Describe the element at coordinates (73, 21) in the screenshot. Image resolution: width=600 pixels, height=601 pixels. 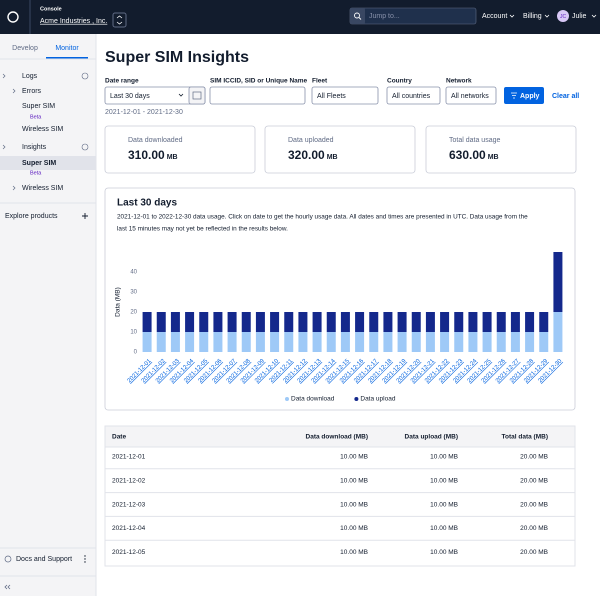
I see `account-name: Acme Industries , Inc.` at that location.